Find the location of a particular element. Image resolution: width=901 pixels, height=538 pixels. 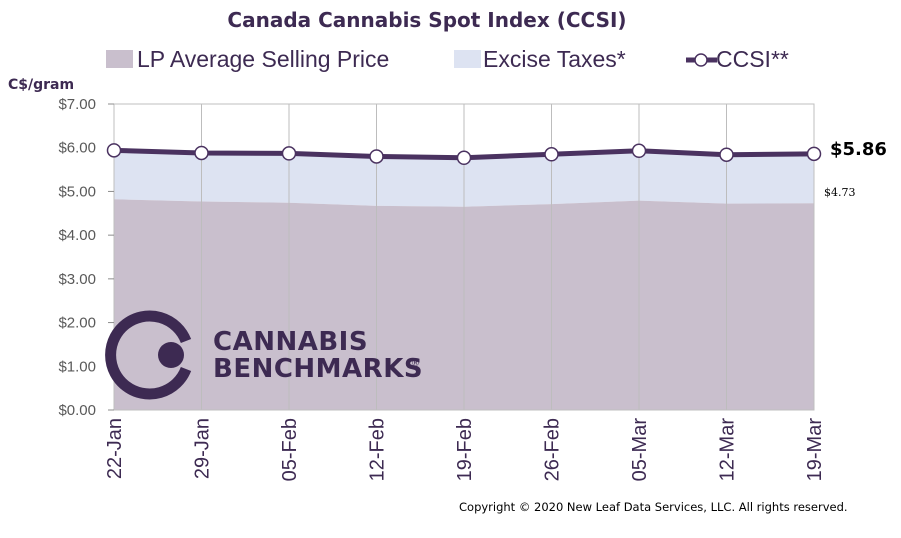

last-ccsi-label: $5.86 is located at coordinates (858, 149).